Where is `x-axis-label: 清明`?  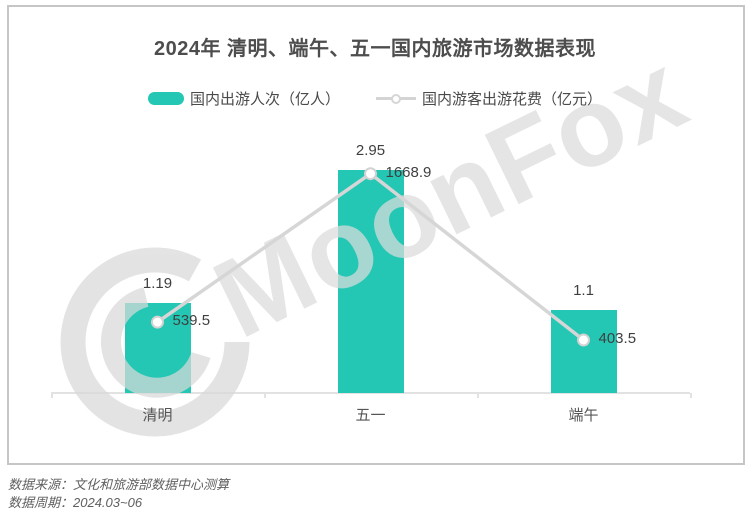 x-axis-label: 清明 is located at coordinates (157, 415).